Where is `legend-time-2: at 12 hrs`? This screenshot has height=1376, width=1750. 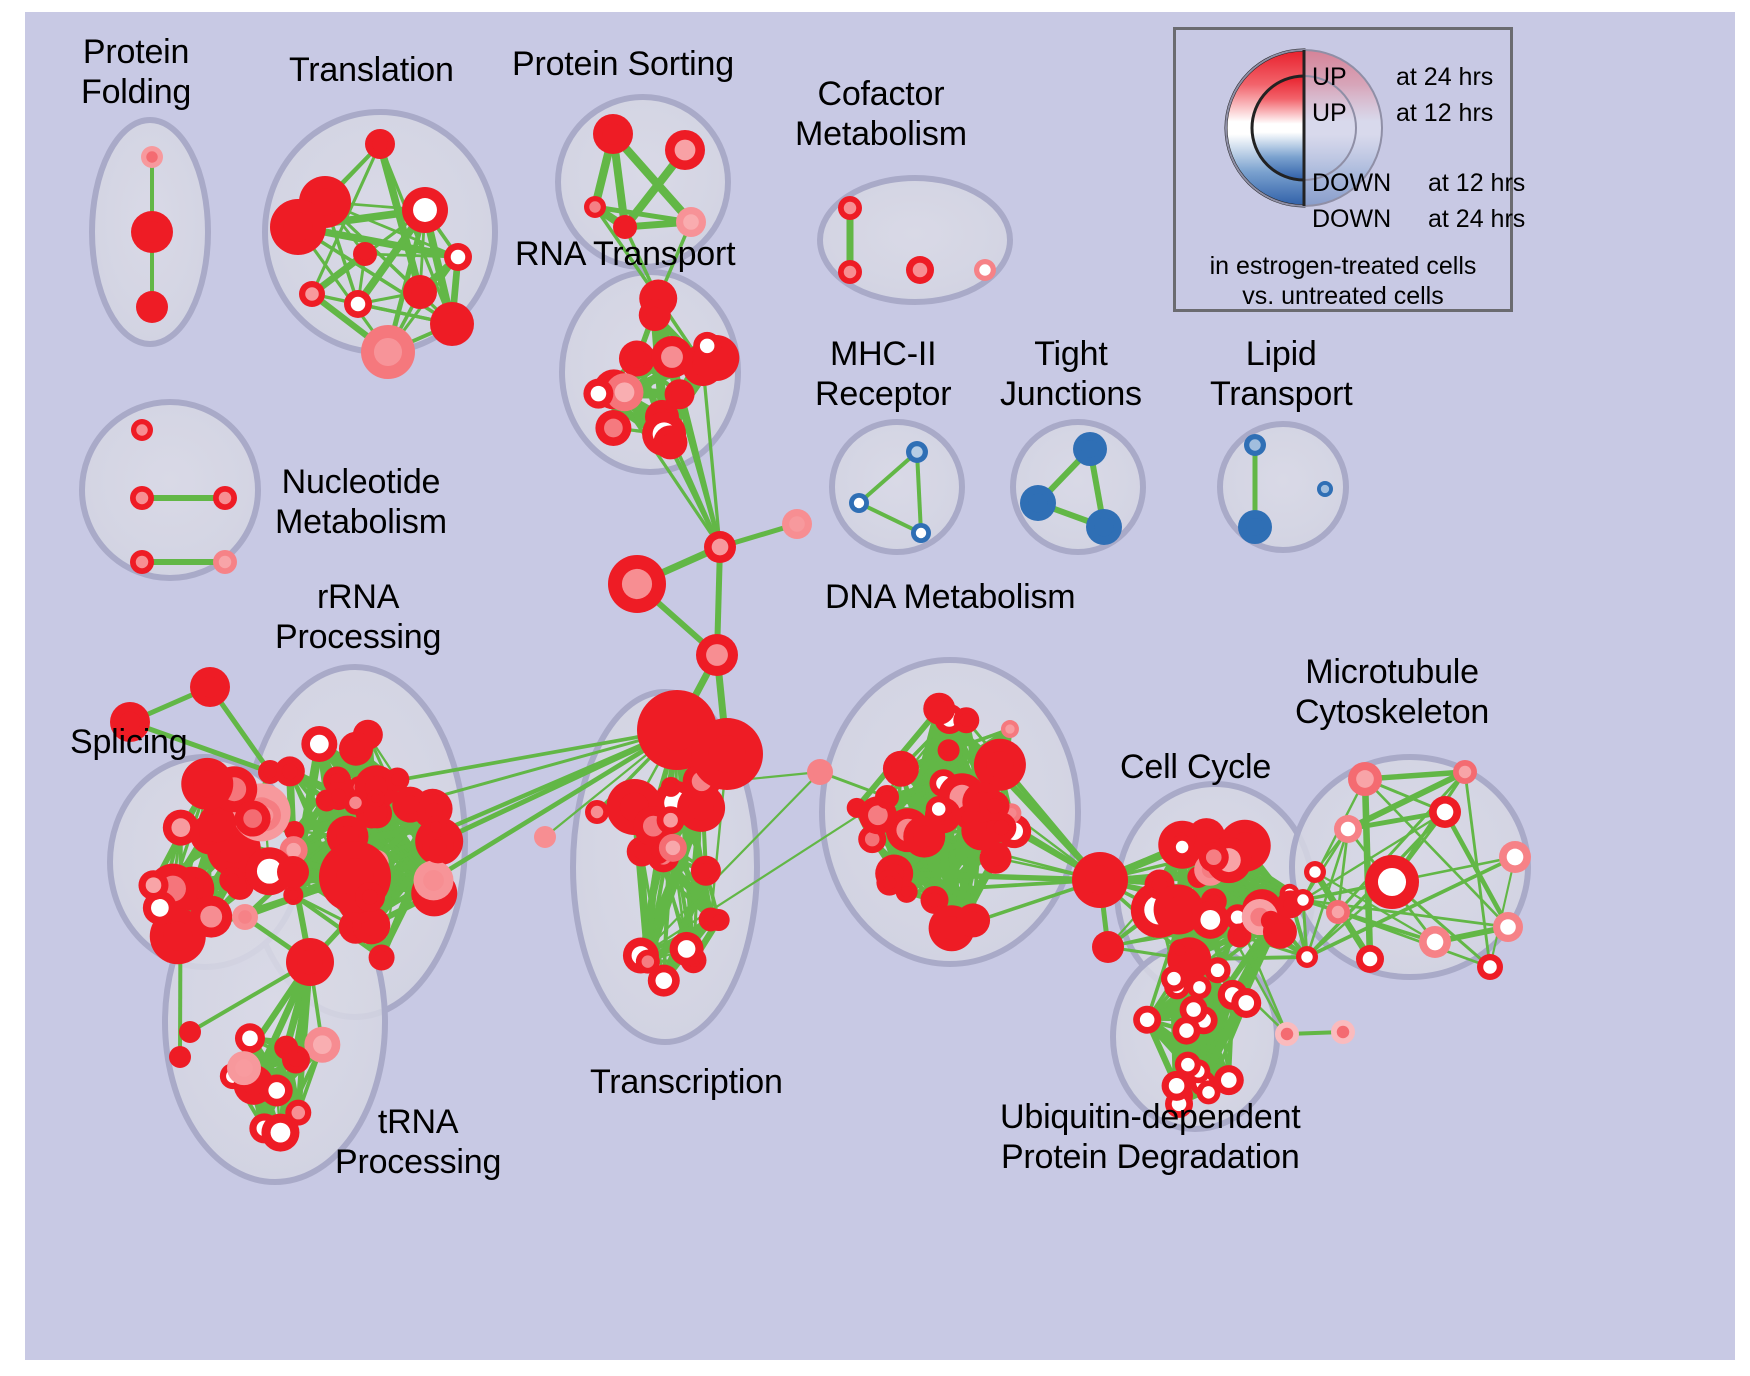
legend-time-2: at 12 hrs is located at coordinates (1477, 183).